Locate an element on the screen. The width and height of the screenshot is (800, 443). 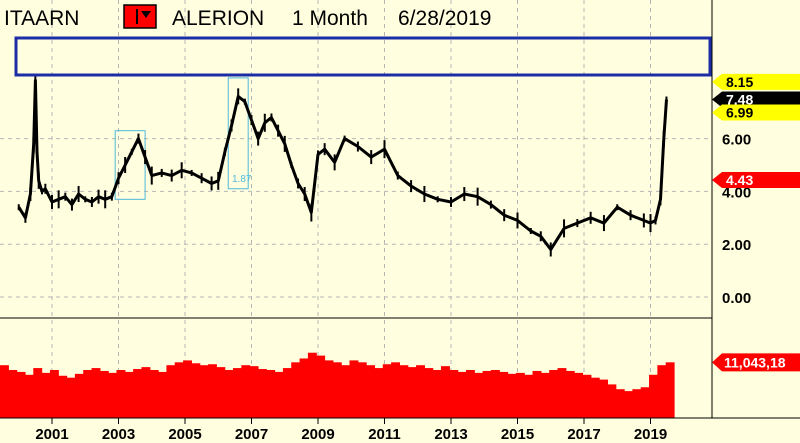
x-tick-label: 2009 is located at coordinates (317, 434).